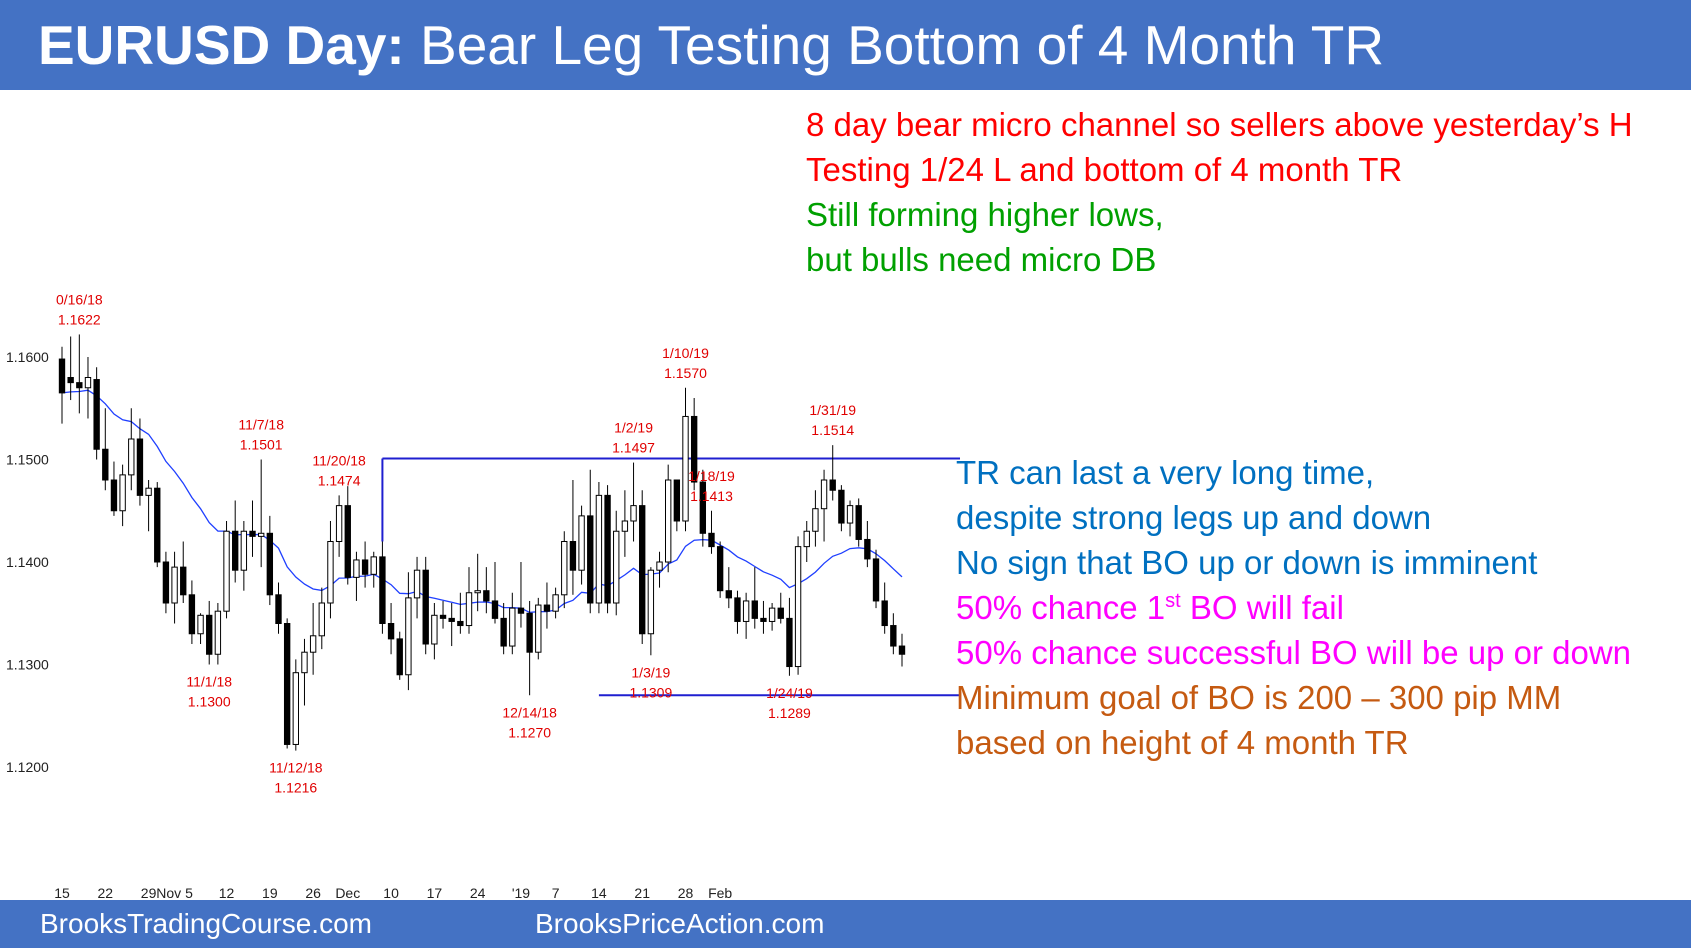 Image resolution: width=1691 pixels, height=948 pixels. What do you see at coordinates (79, 299) in the screenshot?
I see `swing-label-date: 0/16/18` at bounding box center [79, 299].